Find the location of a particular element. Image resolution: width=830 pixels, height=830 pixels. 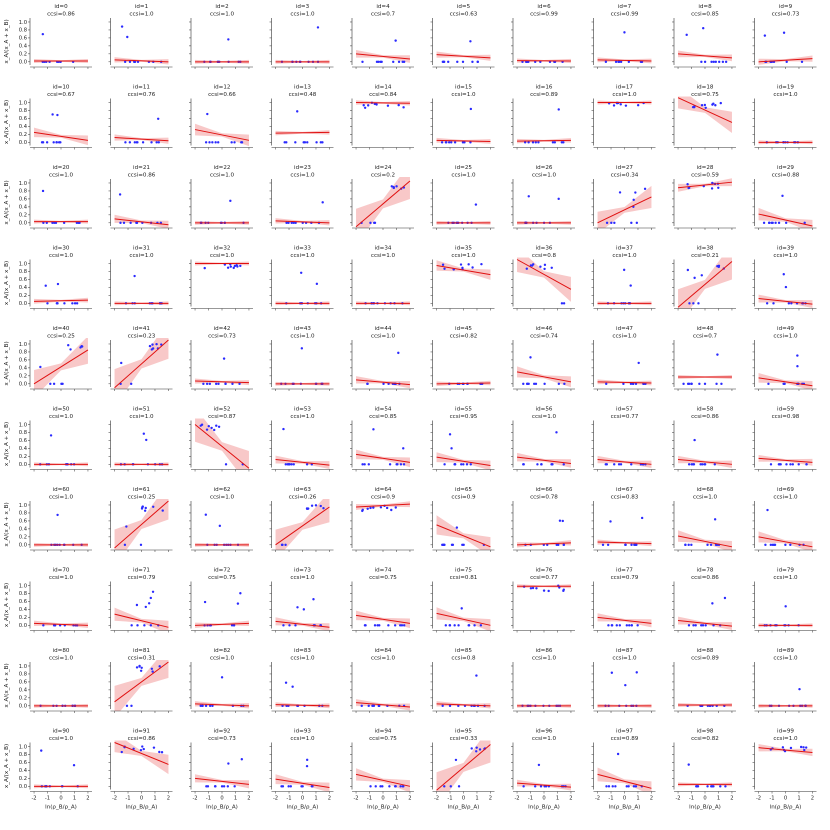

panel-title-id: id=40 is located at coordinates (61, 329).